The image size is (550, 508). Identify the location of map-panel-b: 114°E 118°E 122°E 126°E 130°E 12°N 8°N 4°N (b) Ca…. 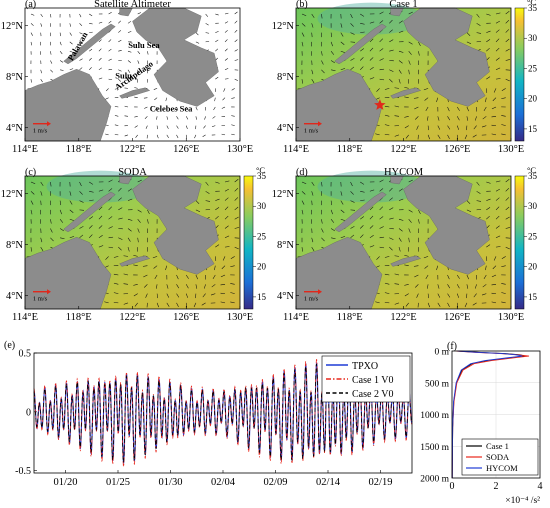
(405, 77).